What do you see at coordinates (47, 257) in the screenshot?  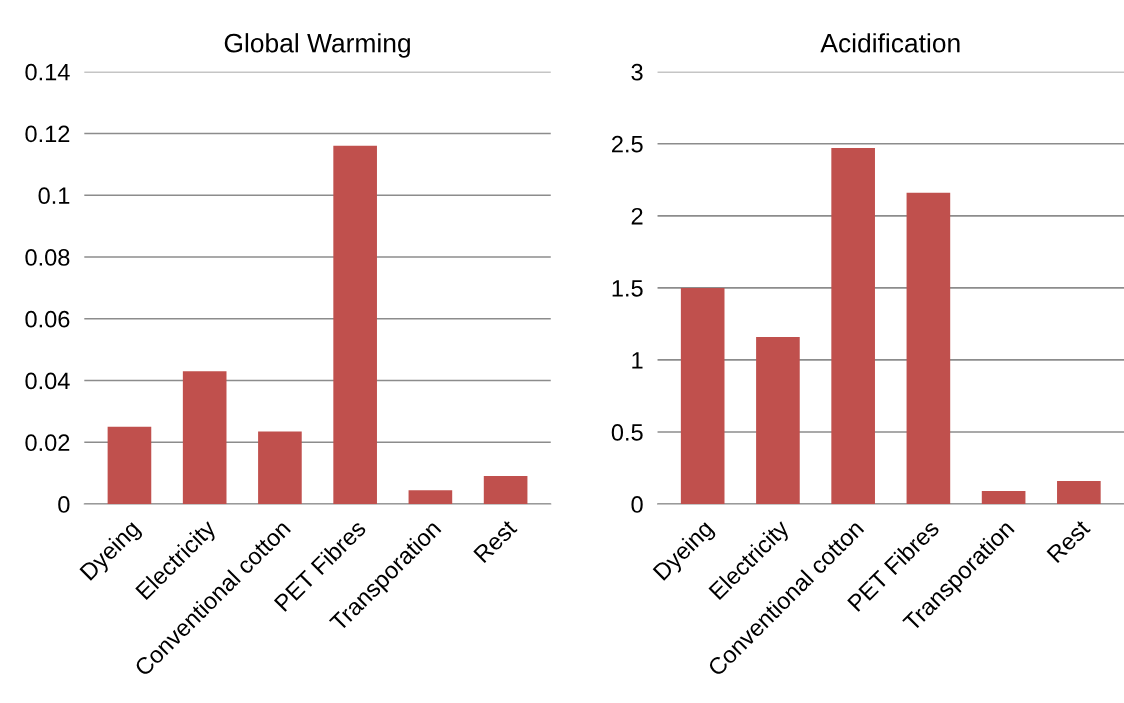 I see `y-tick-label: 0.08` at bounding box center [47, 257].